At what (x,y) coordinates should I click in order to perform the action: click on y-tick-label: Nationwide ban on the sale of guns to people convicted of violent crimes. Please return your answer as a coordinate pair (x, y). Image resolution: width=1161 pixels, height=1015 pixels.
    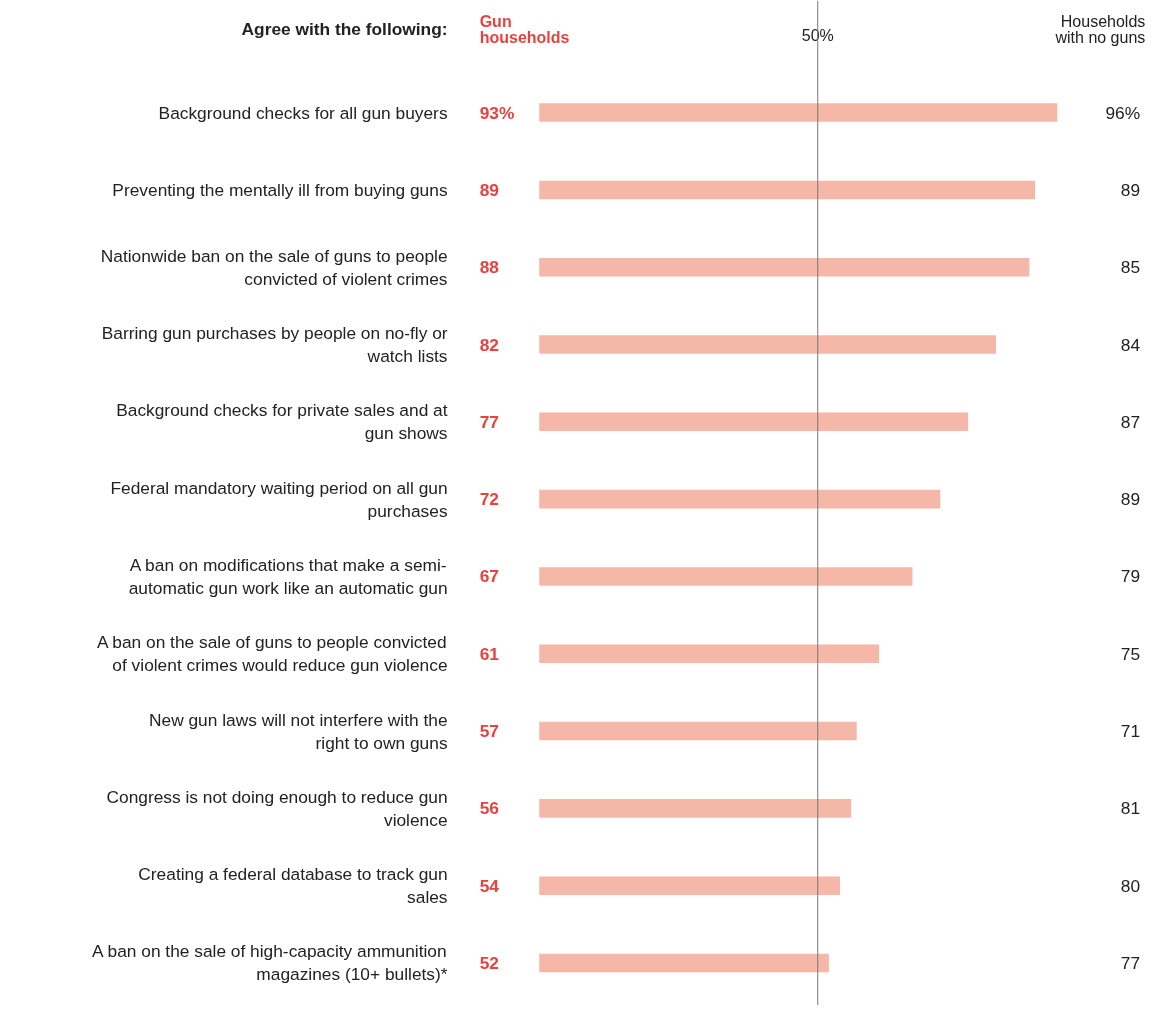
    Looking at the image, I should click on (274, 267).